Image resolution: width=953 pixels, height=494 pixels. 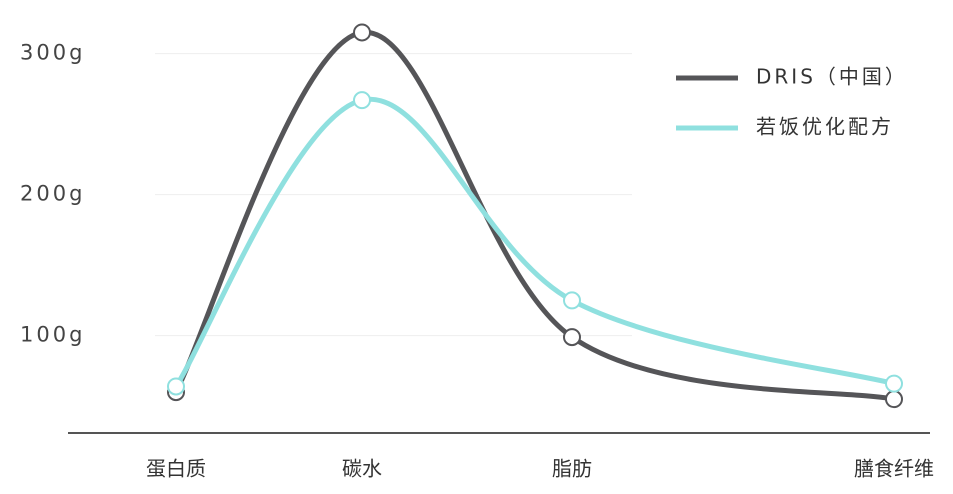 What do you see at coordinates (52, 53) in the screenshot?
I see `y-tick-label: 300g` at bounding box center [52, 53].